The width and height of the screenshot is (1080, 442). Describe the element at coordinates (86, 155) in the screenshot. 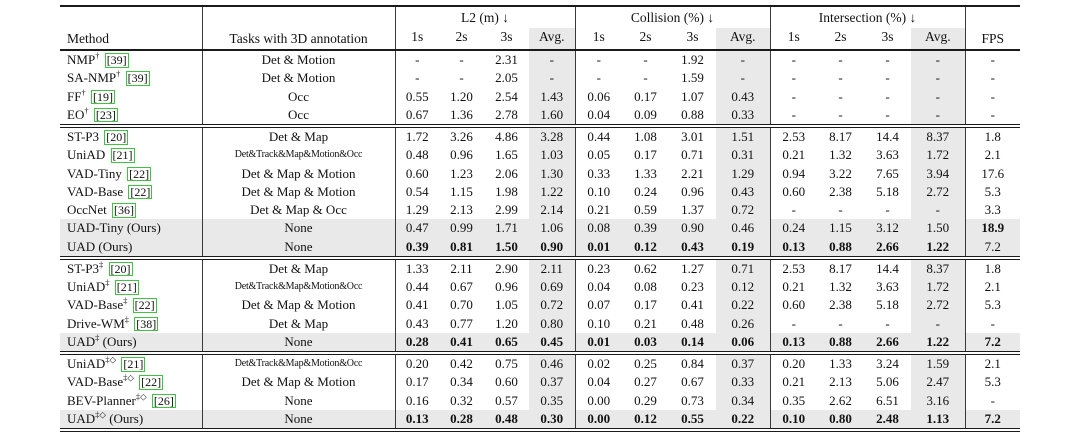

I see `method-name: UniAD` at that location.